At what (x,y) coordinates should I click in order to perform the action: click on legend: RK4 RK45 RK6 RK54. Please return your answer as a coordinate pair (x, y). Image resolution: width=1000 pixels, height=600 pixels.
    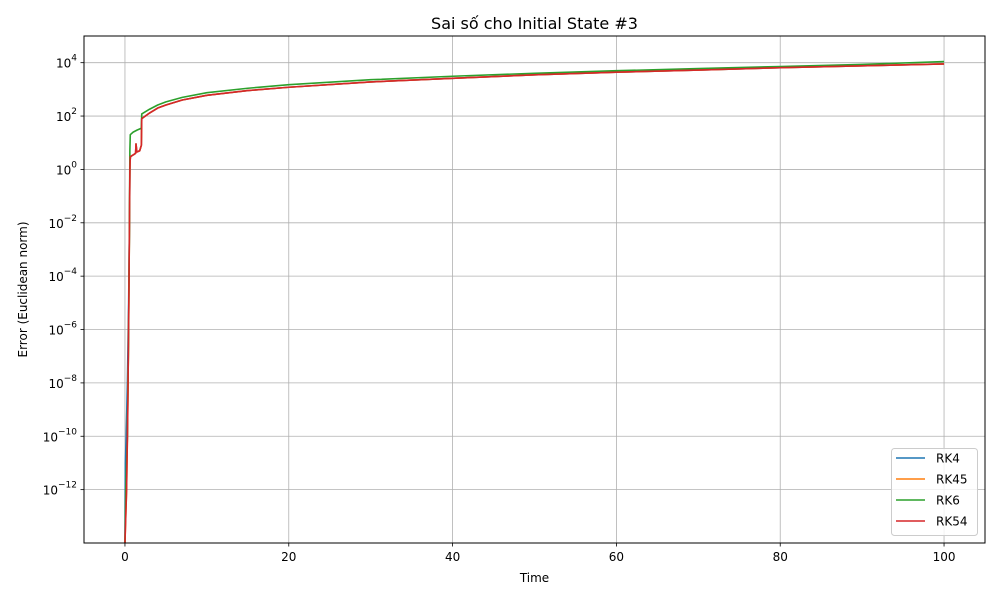
    Looking at the image, I should click on (934, 492).